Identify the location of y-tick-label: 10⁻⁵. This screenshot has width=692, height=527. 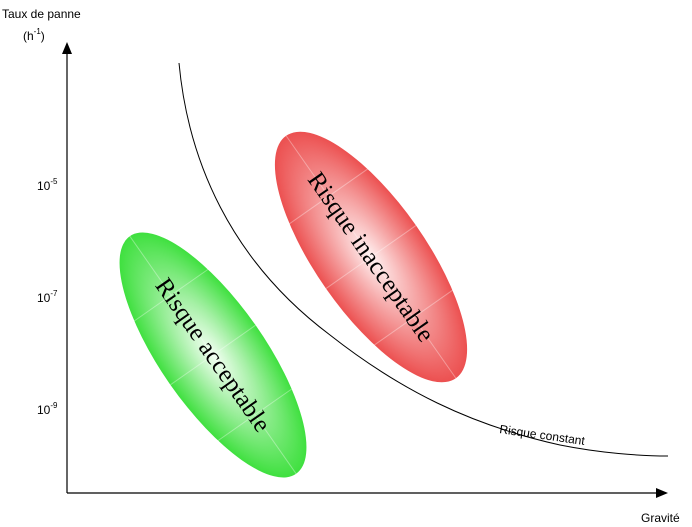
(47, 185).